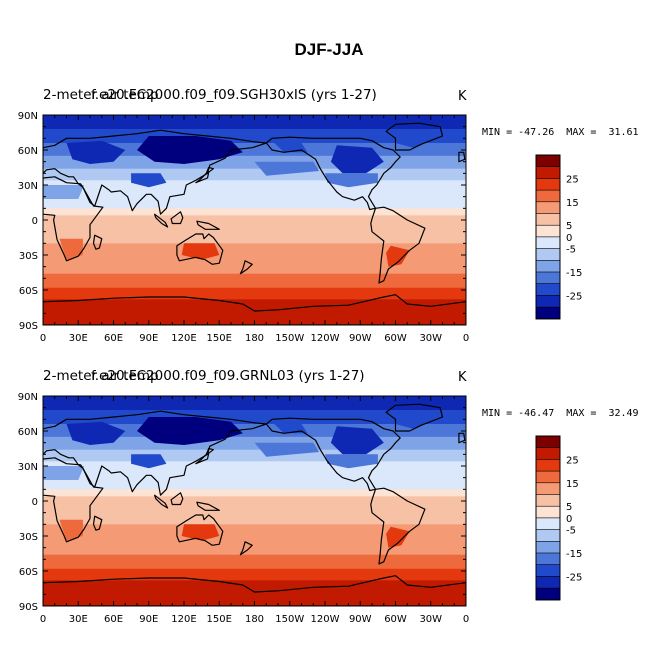 This screenshot has height=660, width=658. Describe the element at coordinates (208, 506) in the screenshot. I see `new-guinea-coastline` at that location.